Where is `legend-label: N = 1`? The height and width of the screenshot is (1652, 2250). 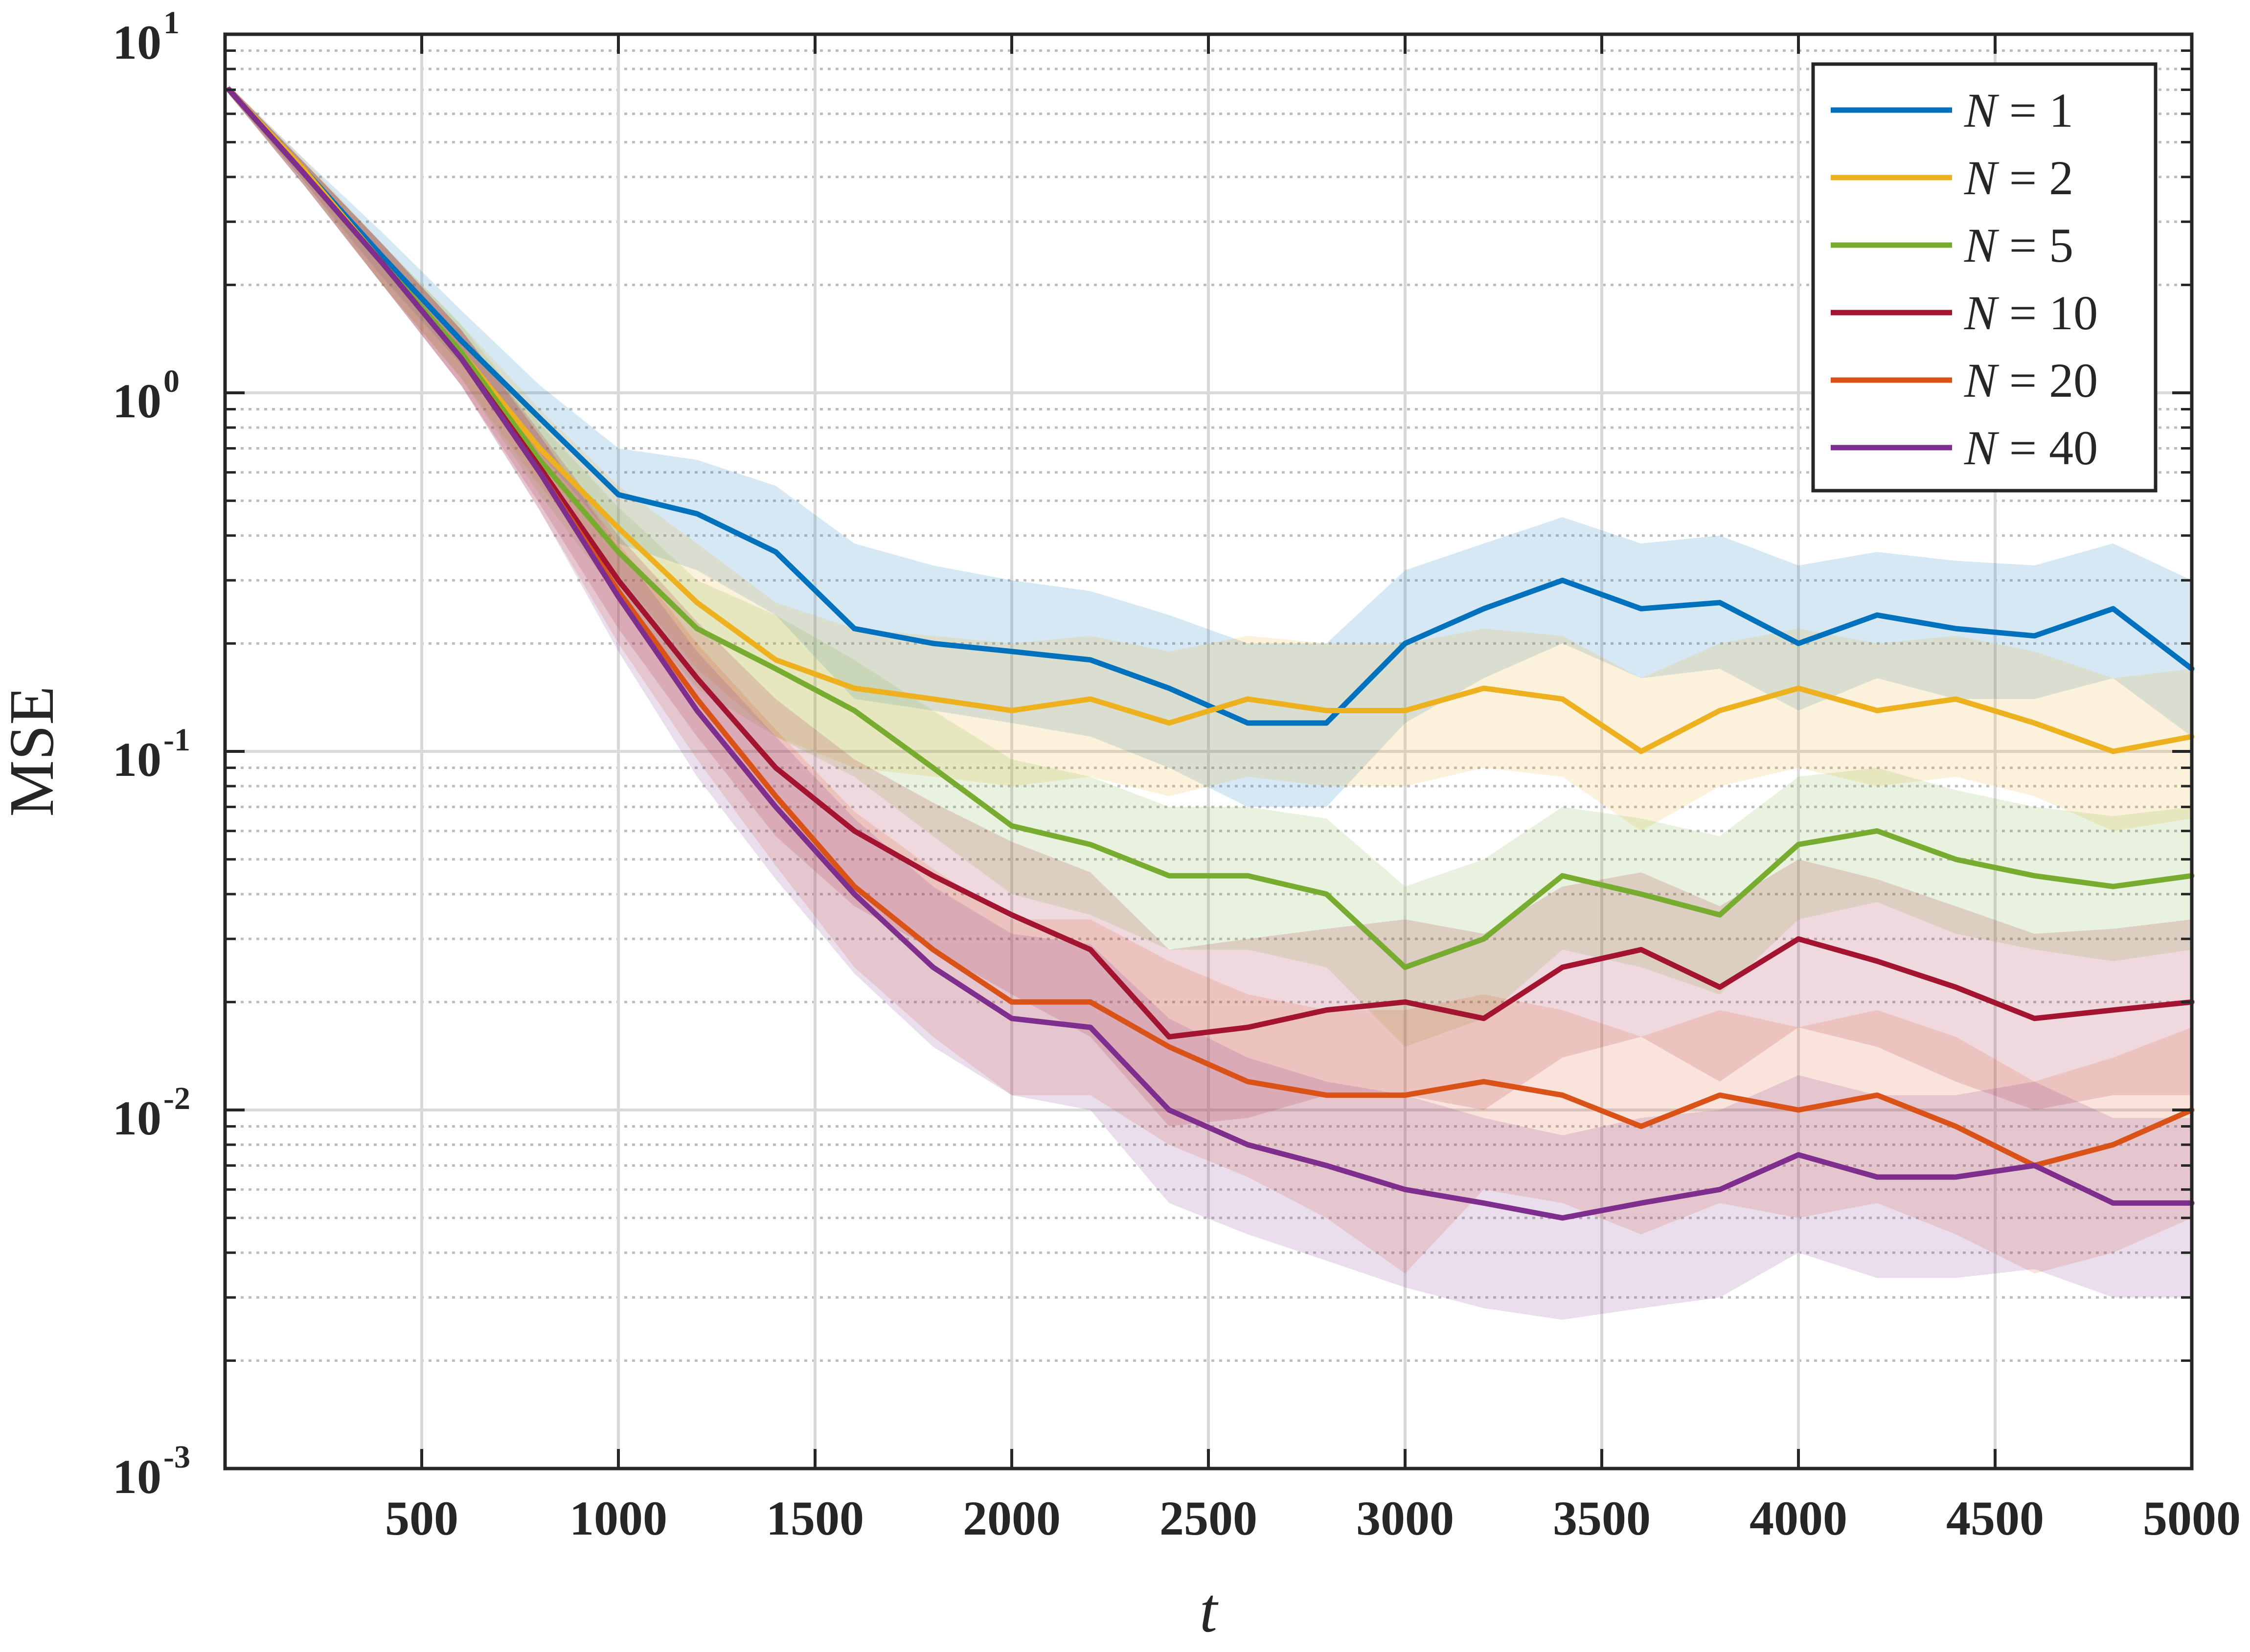 legend-label: N = 1 is located at coordinates (2018, 110).